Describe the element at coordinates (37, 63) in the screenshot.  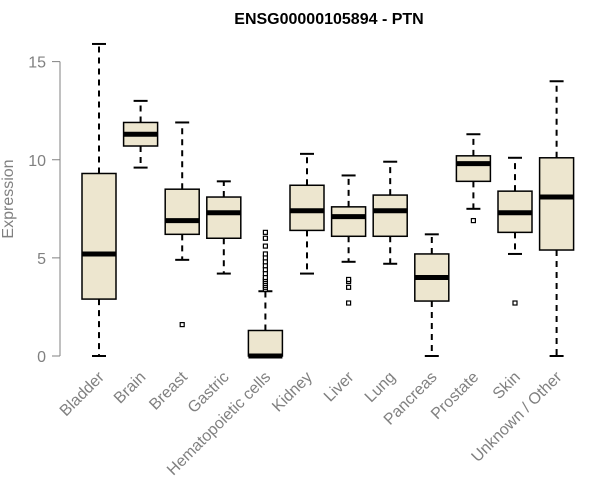
I see `y-tick-label: 15` at that location.